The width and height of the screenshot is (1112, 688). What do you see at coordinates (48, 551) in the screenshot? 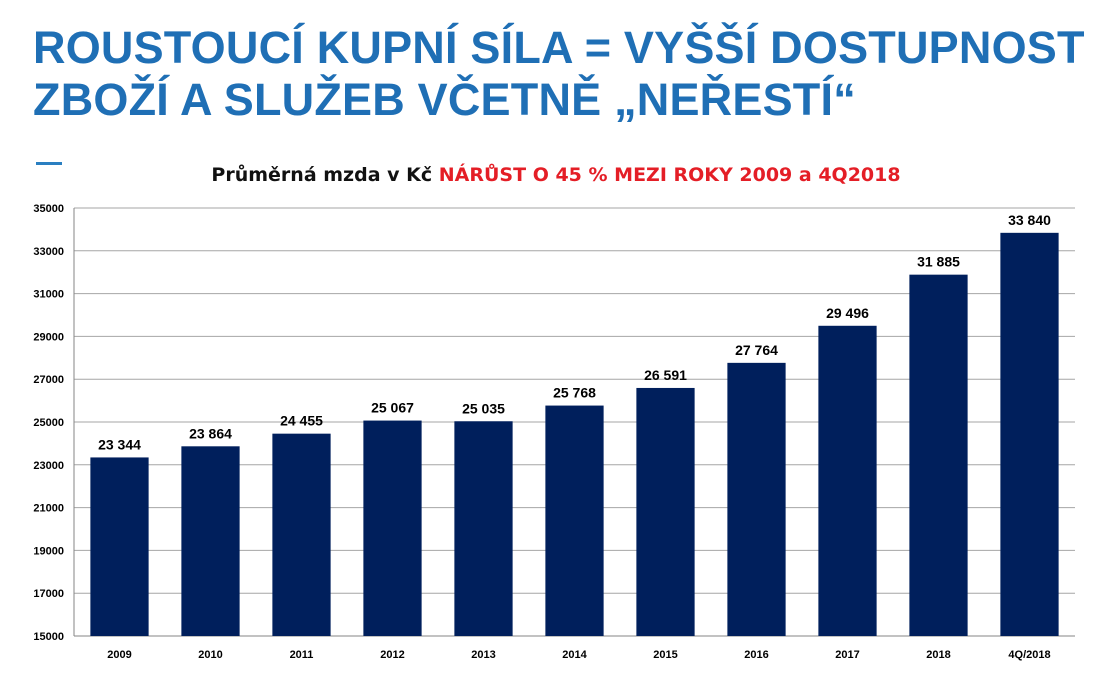
I see `y-tick-label: 19000` at bounding box center [48, 551].